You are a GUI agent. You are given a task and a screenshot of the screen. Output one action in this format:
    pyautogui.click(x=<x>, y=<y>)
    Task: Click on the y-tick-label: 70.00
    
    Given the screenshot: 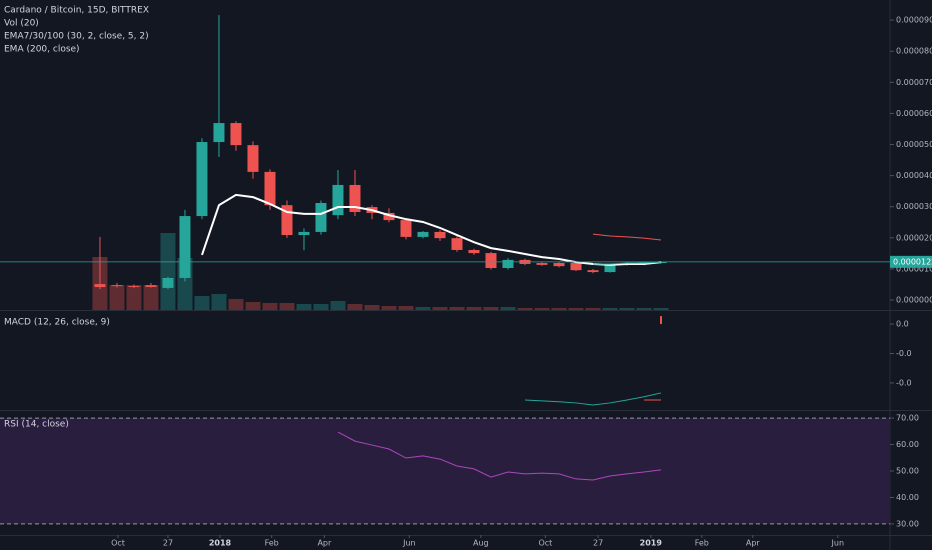 What is the action you would take?
    pyautogui.click(x=907, y=418)
    